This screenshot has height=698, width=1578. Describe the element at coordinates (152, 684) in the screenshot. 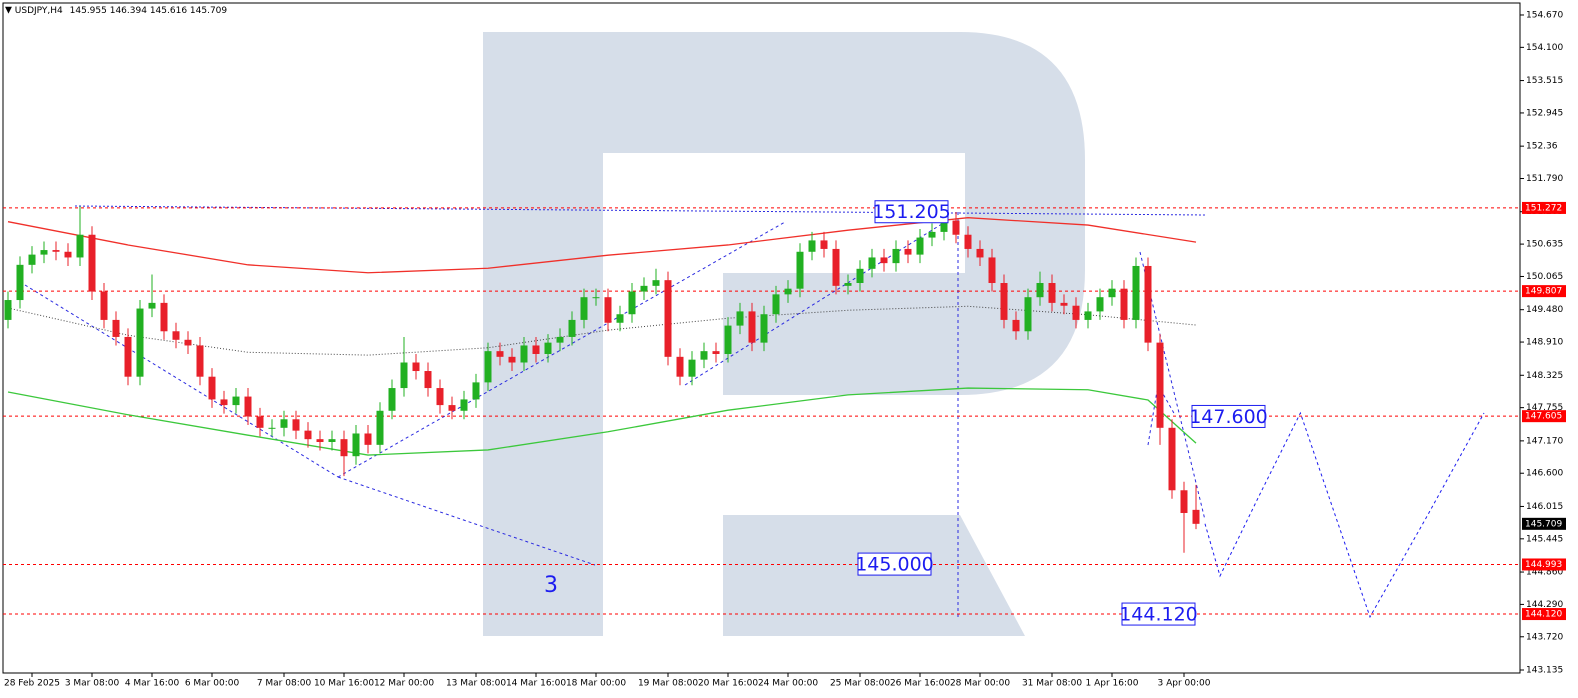

I see `x-tick-label: 4 Mar 16:00` at that location.